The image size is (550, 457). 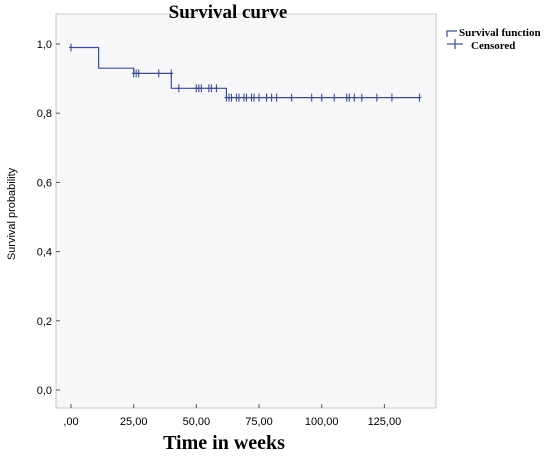 I want to click on legend-censored-label: Censored, so click(x=493, y=46).